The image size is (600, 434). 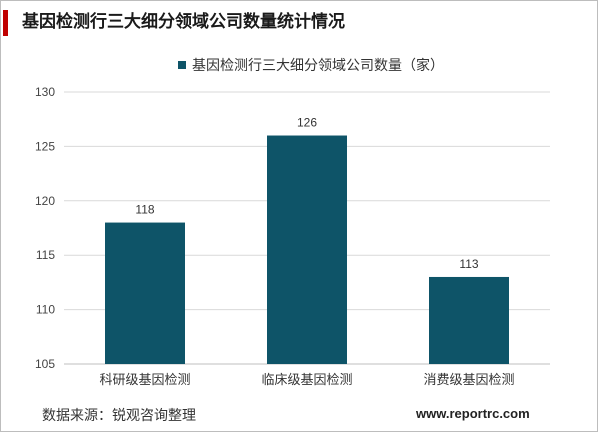 What do you see at coordinates (318, 65) in the screenshot?
I see `legend-label: 基因检测行三大细分领域公司数量（家）` at bounding box center [318, 65].